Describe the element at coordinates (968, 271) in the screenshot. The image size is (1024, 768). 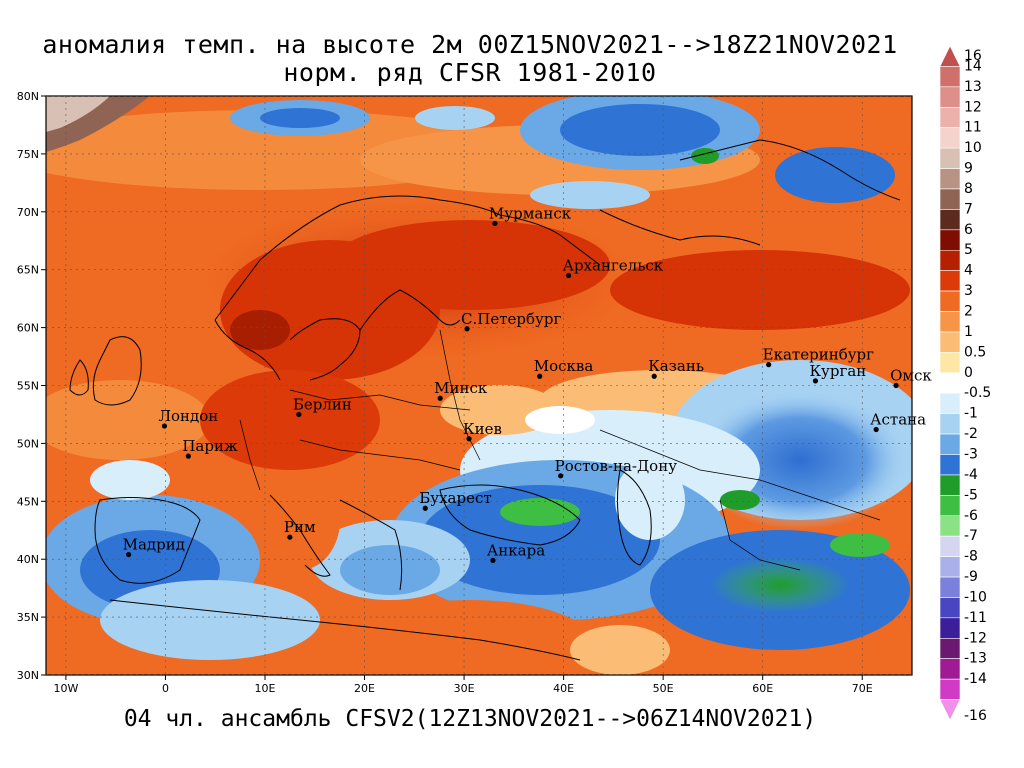
I see `legend-label: 4` at that location.